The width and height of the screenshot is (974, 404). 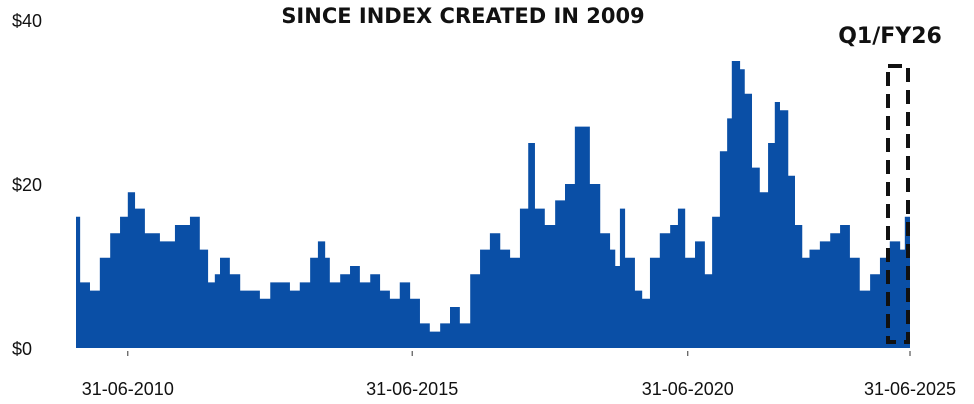 What do you see at coordinates (27, 21) in the screenshot?
I see `y-tick-label: $40` at bounding box center [27, 21].